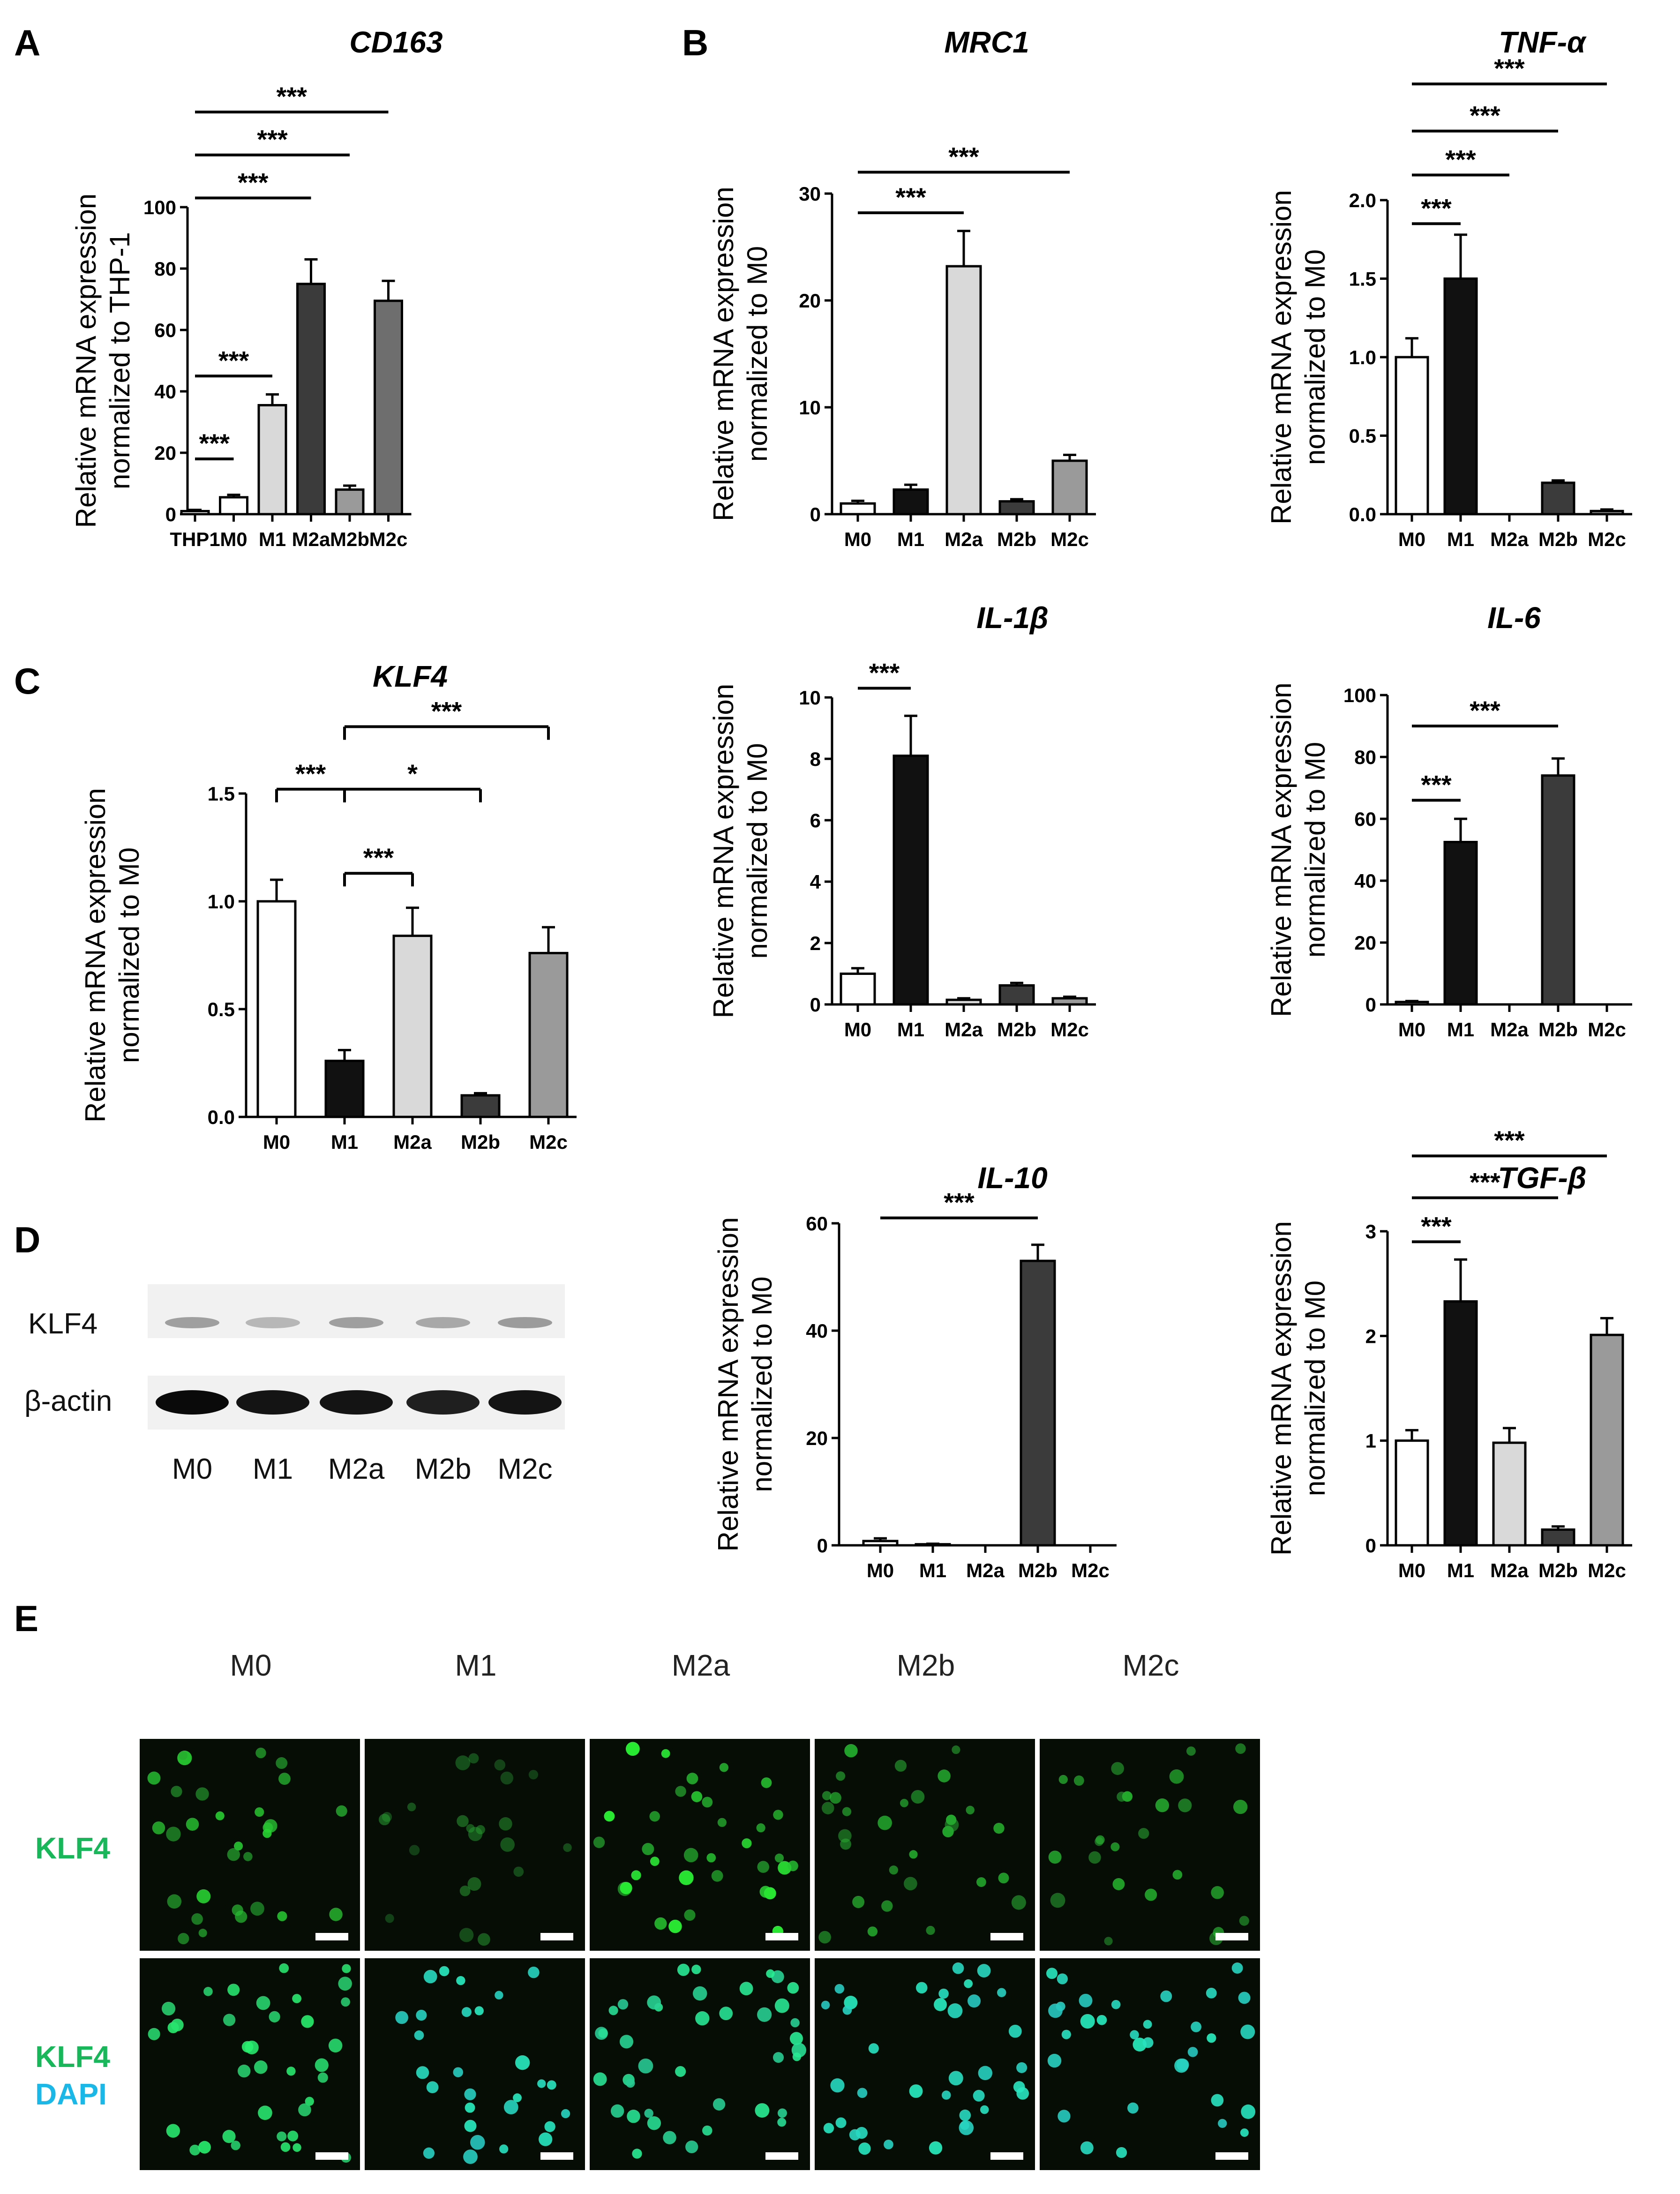  Describe the element at coordinates (344, 1142) in the screenshot. I see `x-tick-label: M1` at that location.